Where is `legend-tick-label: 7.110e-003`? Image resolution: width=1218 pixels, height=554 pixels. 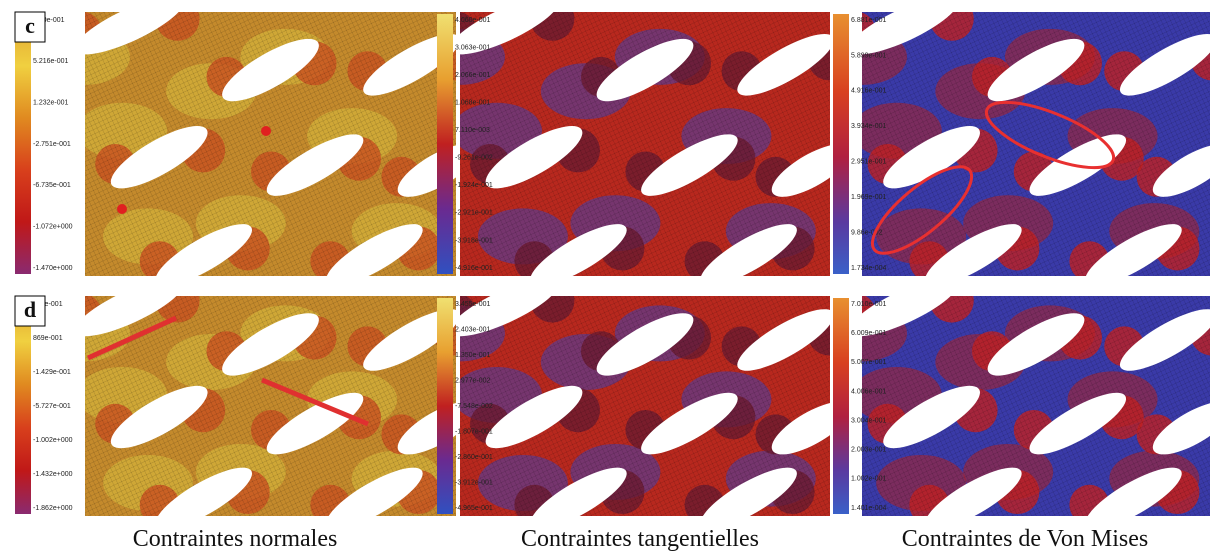
legend-tick-label: 7.110e-003 is located at coordinates (472, 130).